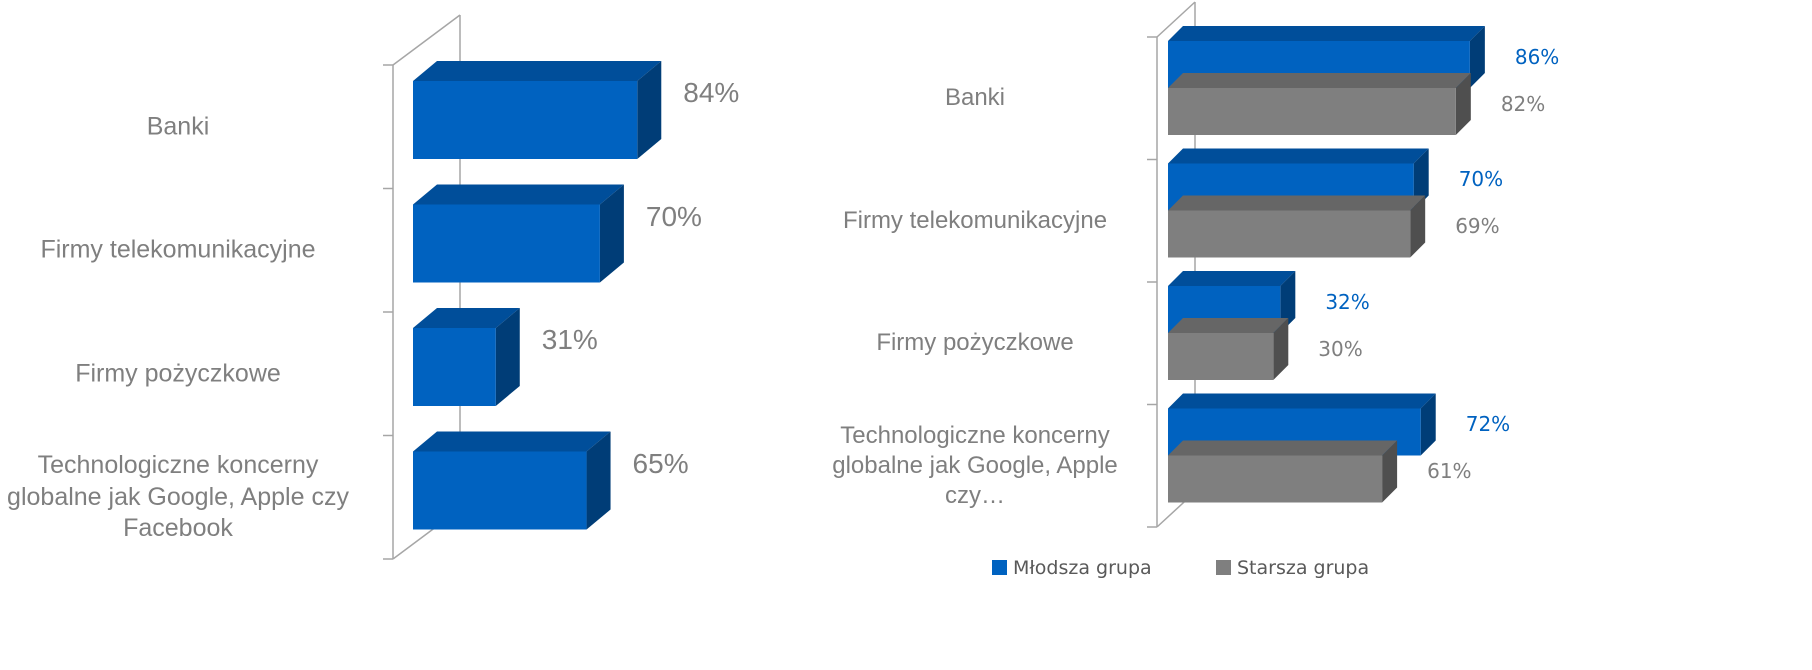  Describe the element at coordinates (1488, 424) in the screenshot. I see `value-label: 72%` at that location.